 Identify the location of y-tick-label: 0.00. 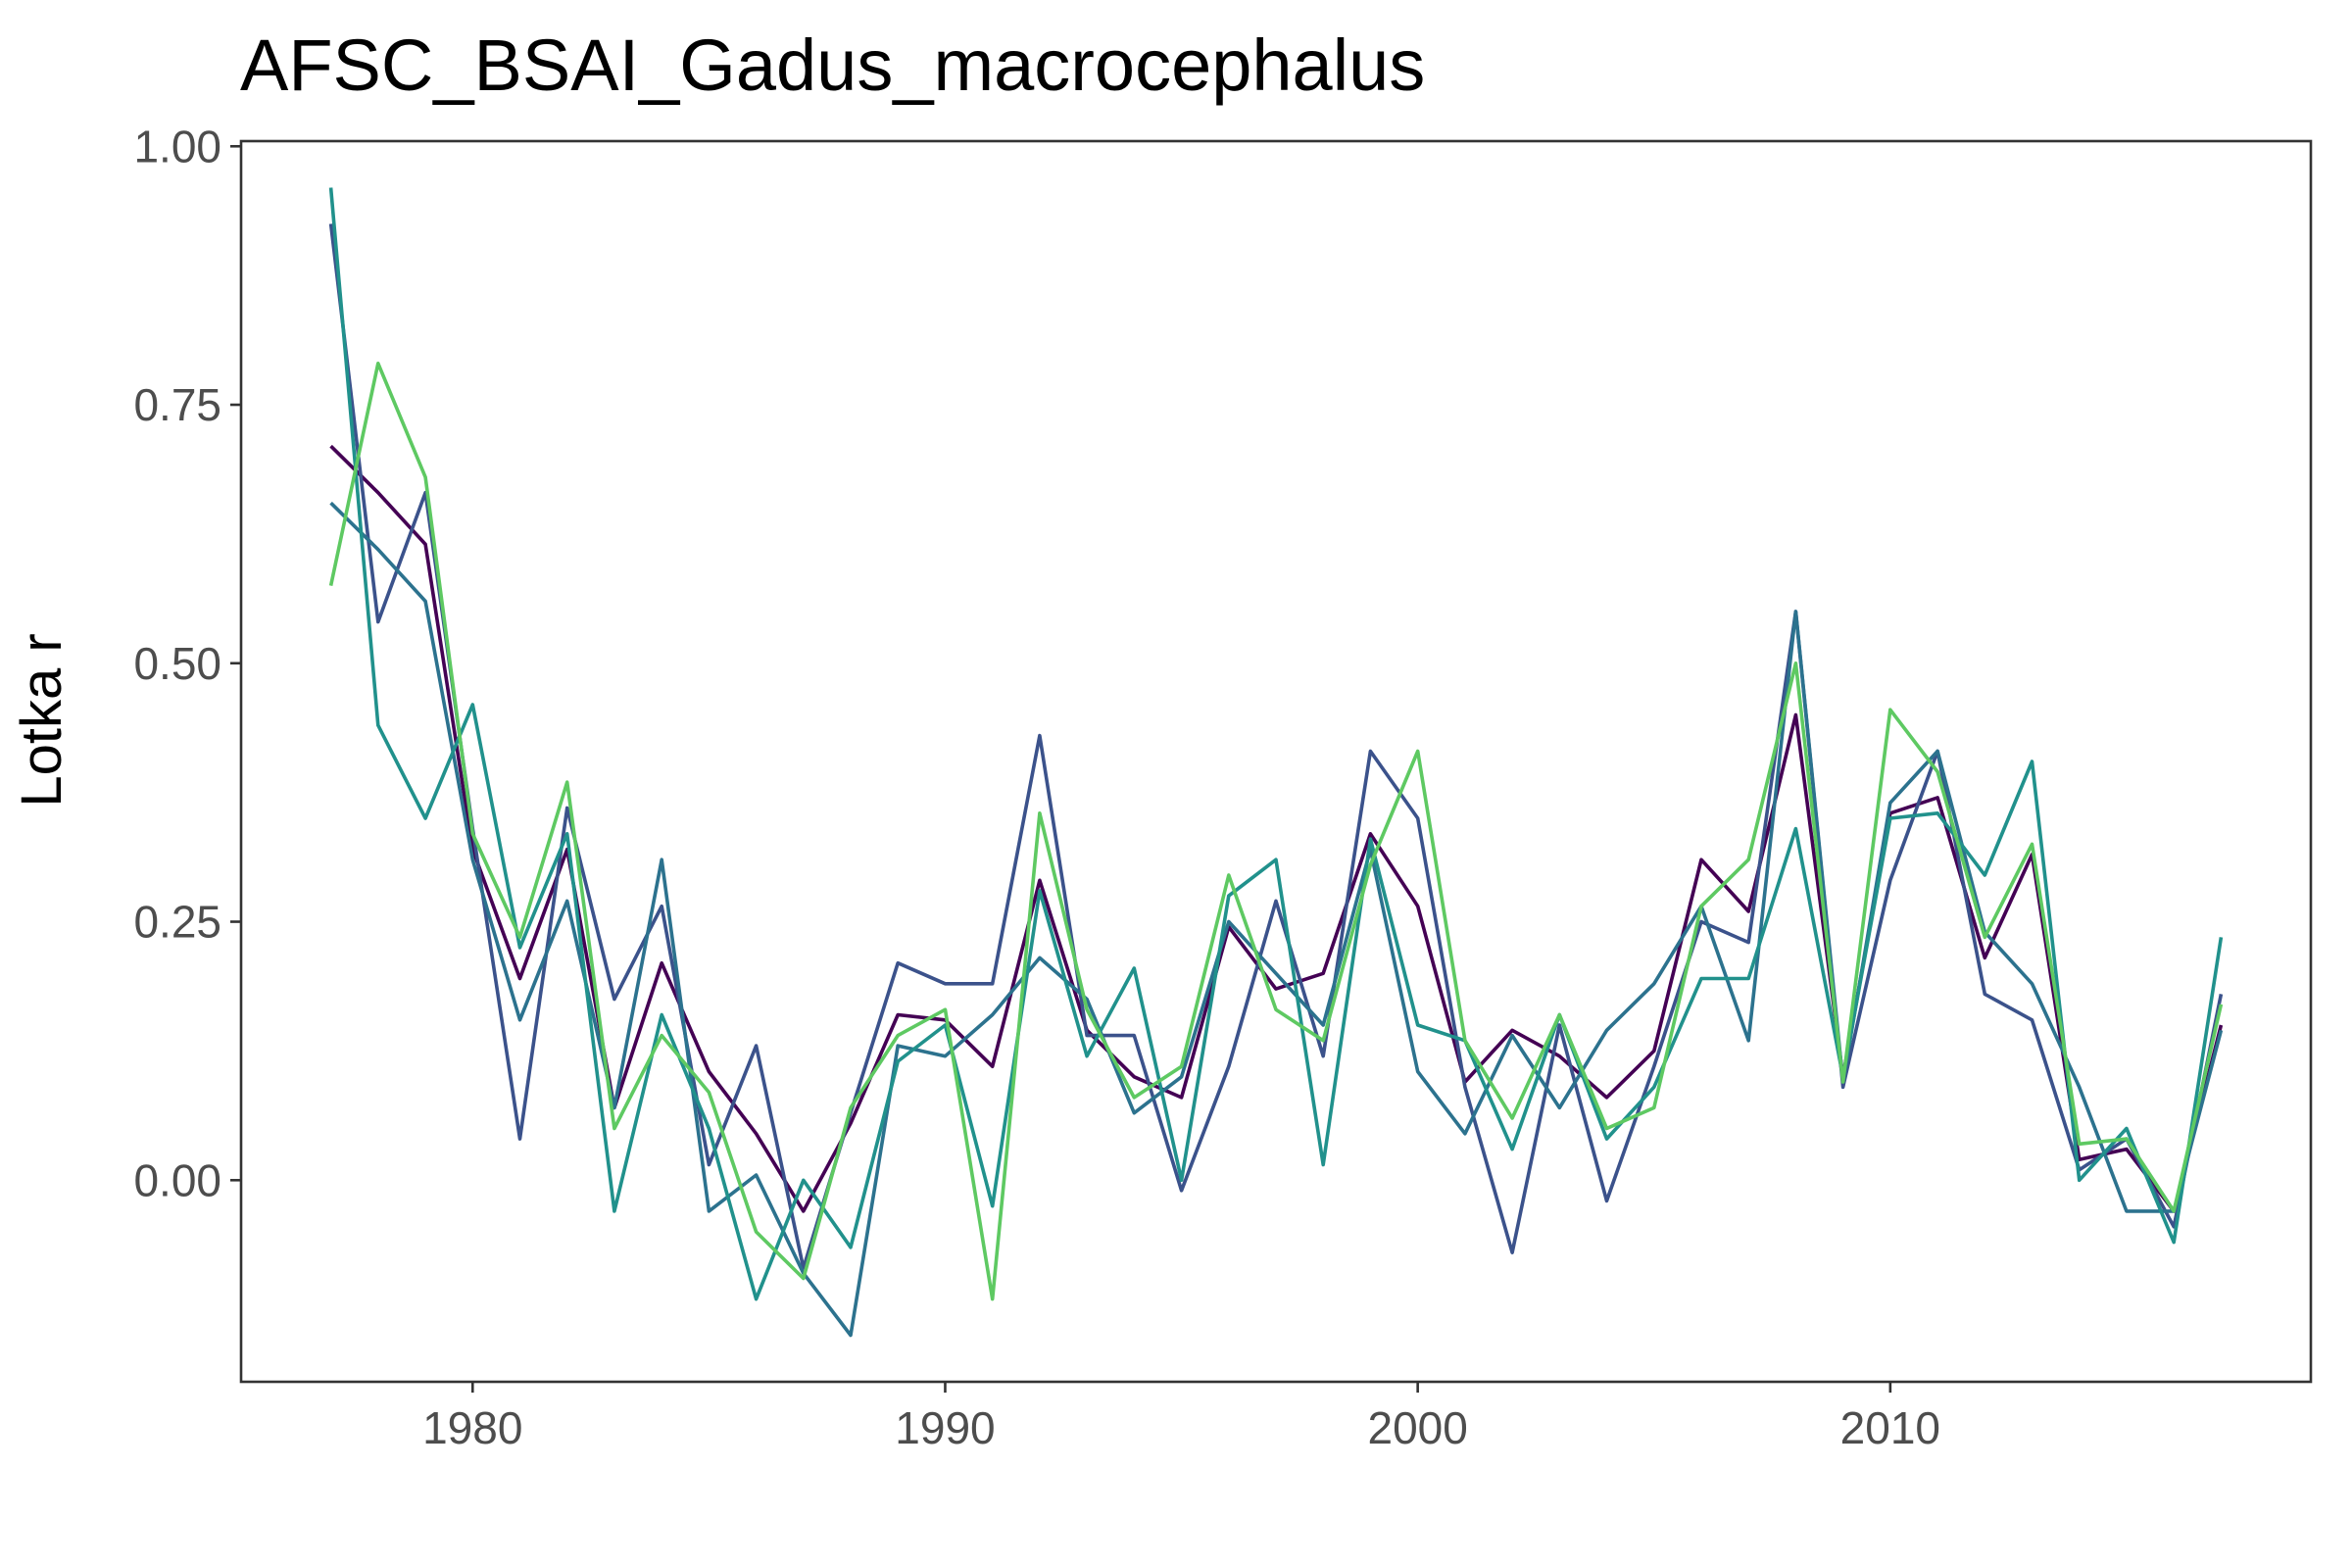
(177, 1179).